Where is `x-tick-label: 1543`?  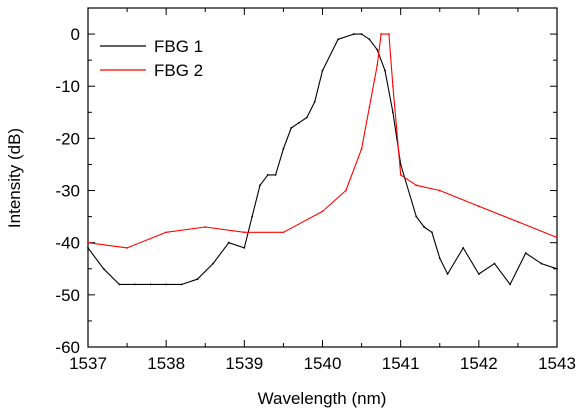
x-tick-label: 1543 is located at coordinates (557, 363).